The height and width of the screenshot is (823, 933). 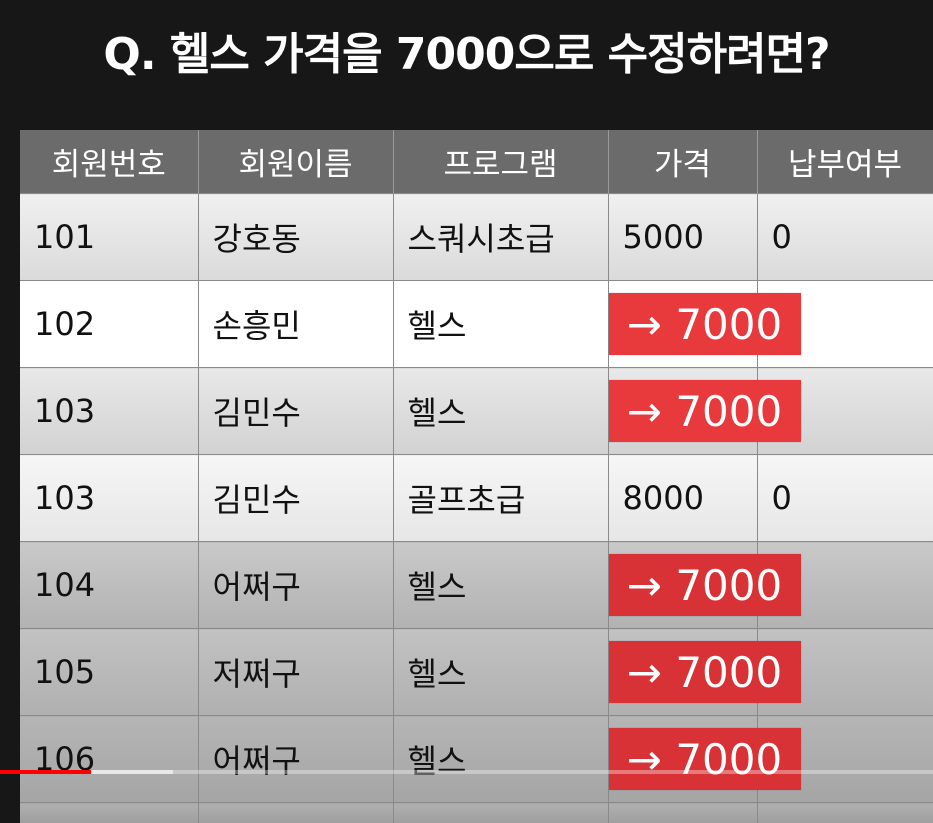 What do you see at coordinates (500, 498) in the screenshot?
I see `cell-program: 골프초급` at bounding box center [500, 498].